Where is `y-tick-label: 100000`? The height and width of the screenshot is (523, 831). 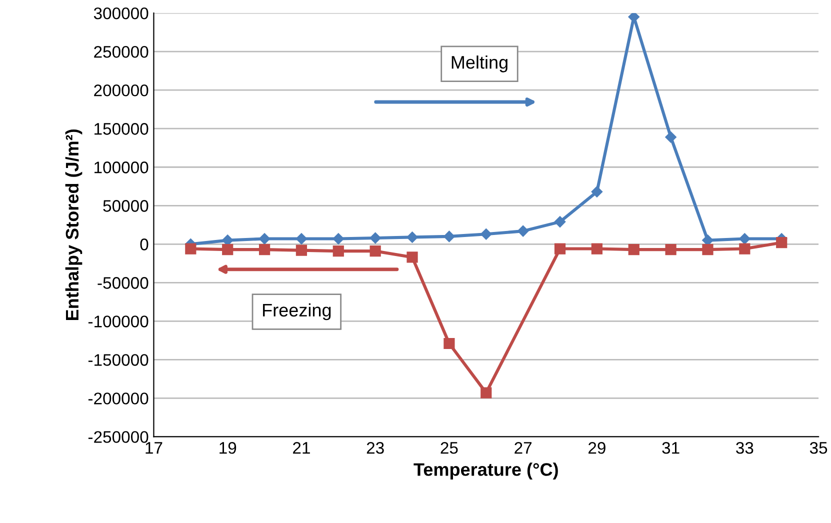 y-tick-label: 100000 is located at coordinates (121, 168).